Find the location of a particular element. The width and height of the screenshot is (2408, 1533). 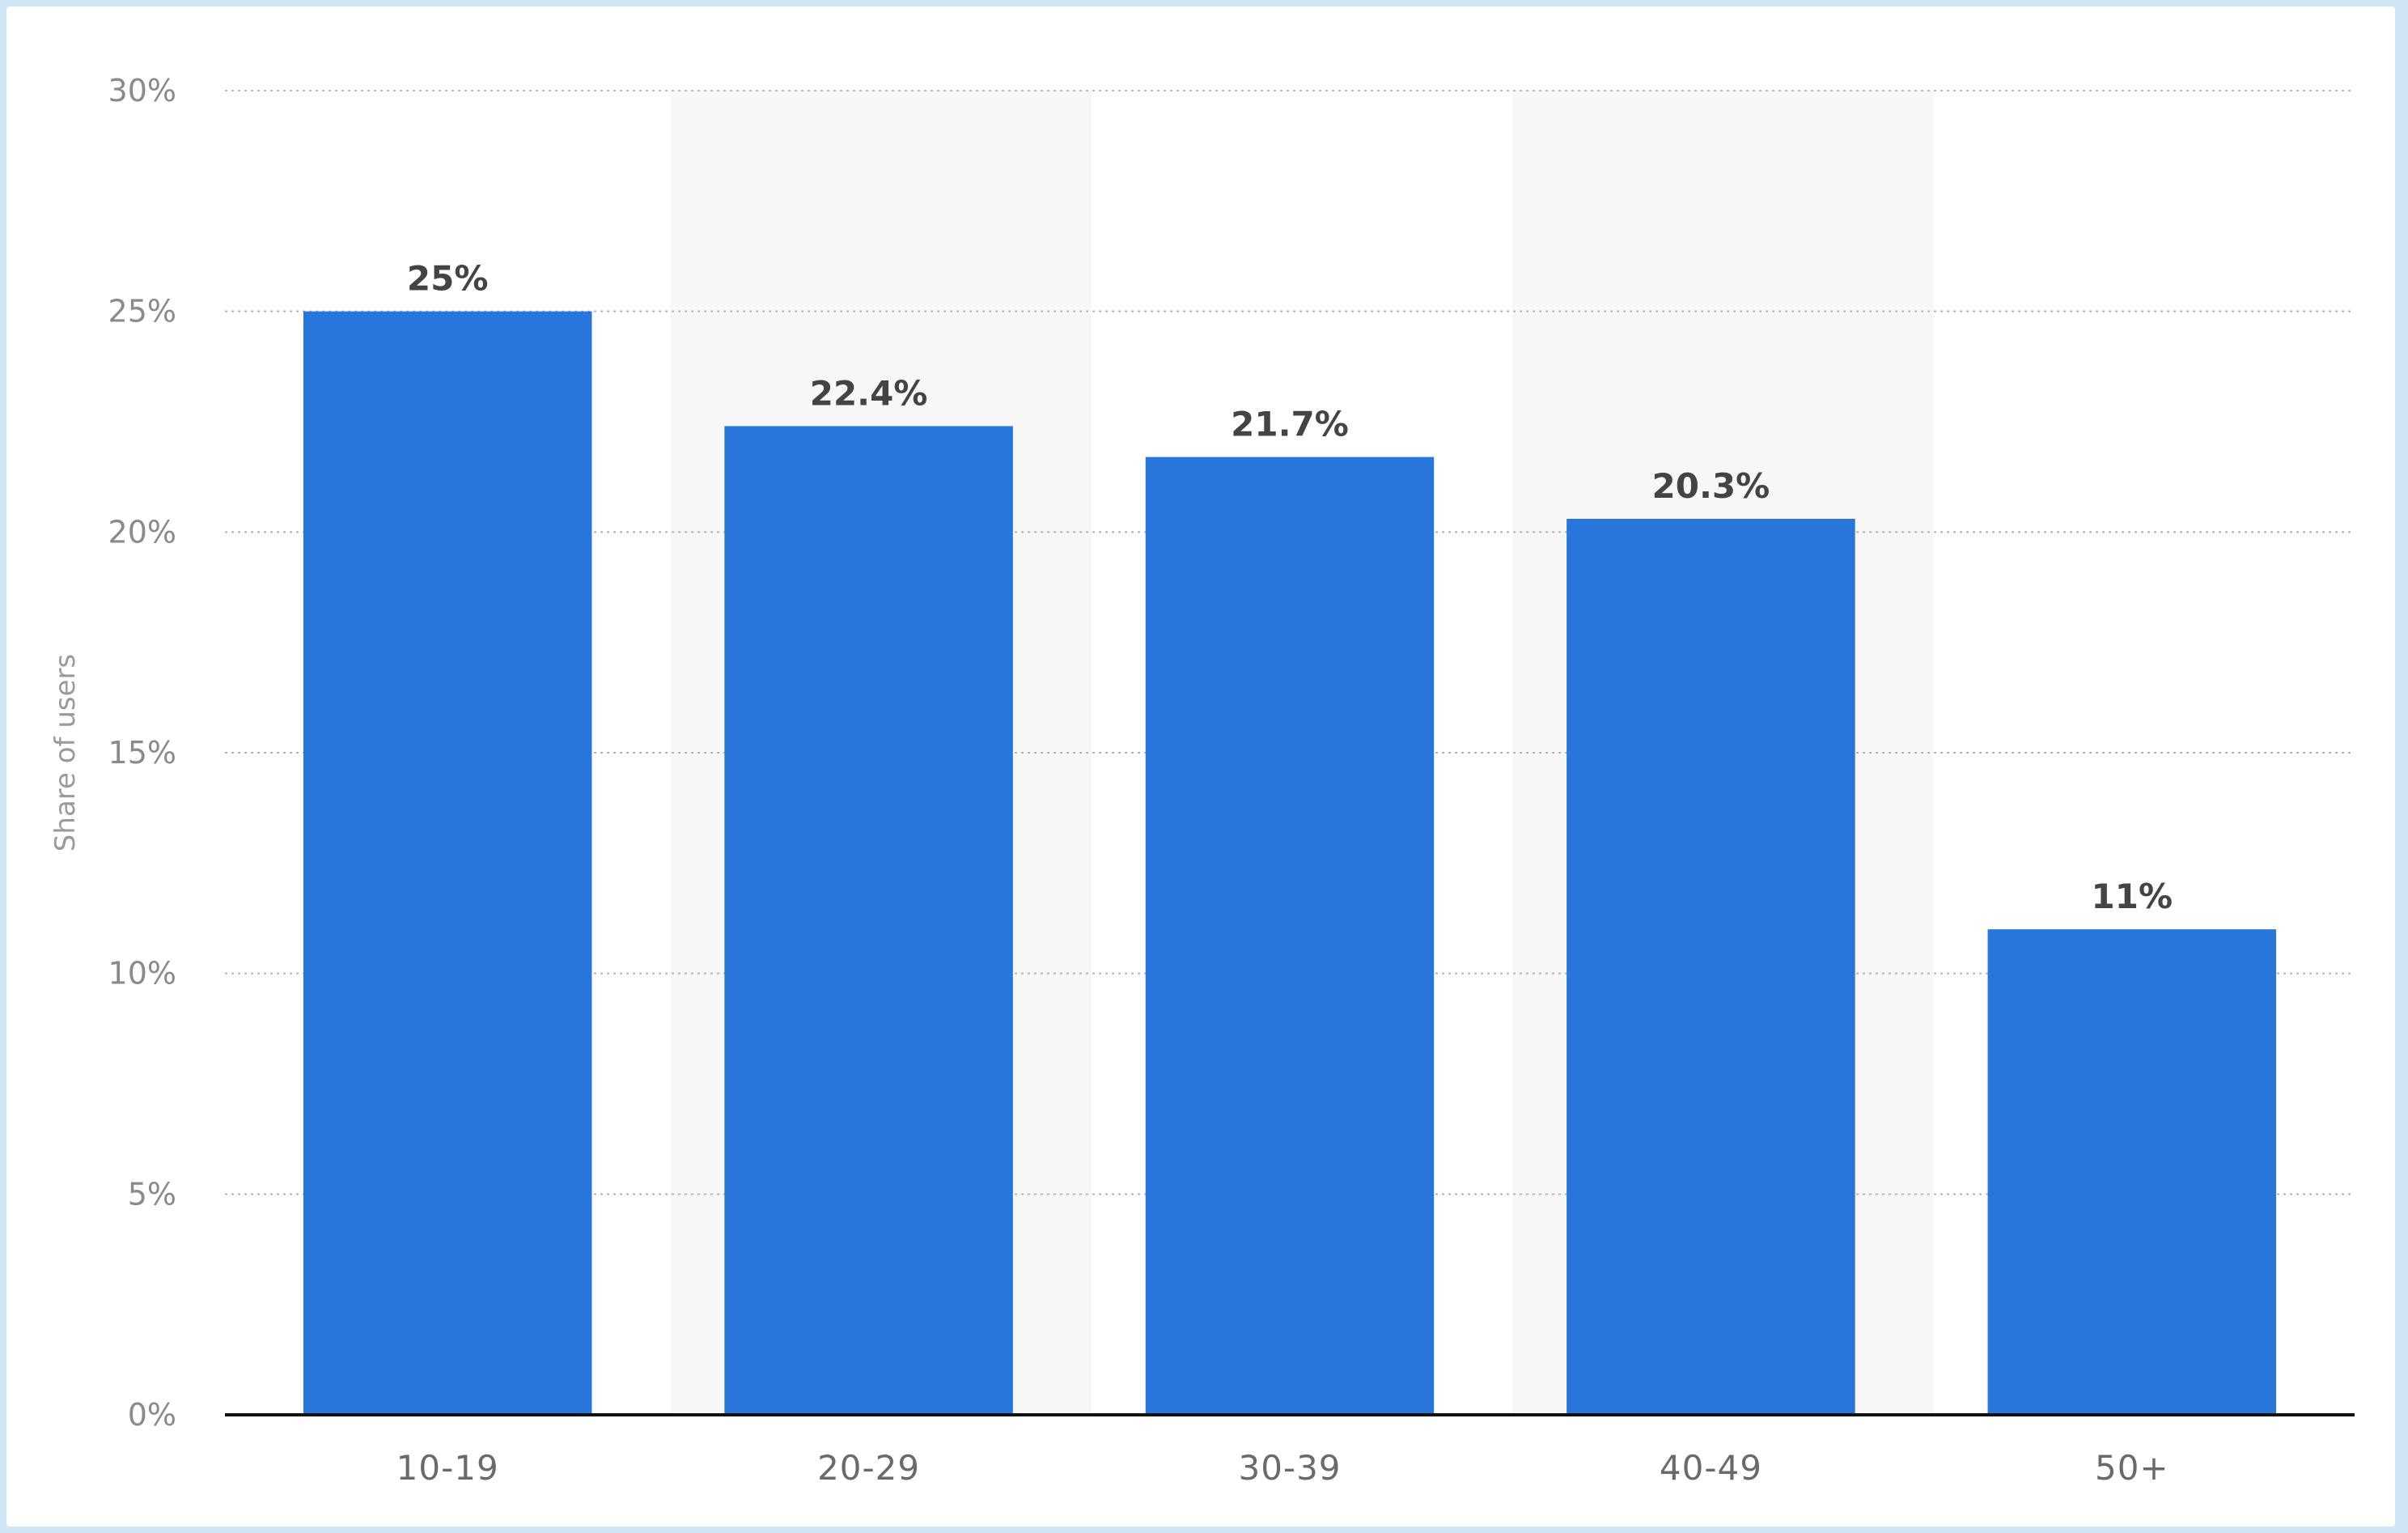

y-tick-label: 5% is located at coordinates (152, 1194).